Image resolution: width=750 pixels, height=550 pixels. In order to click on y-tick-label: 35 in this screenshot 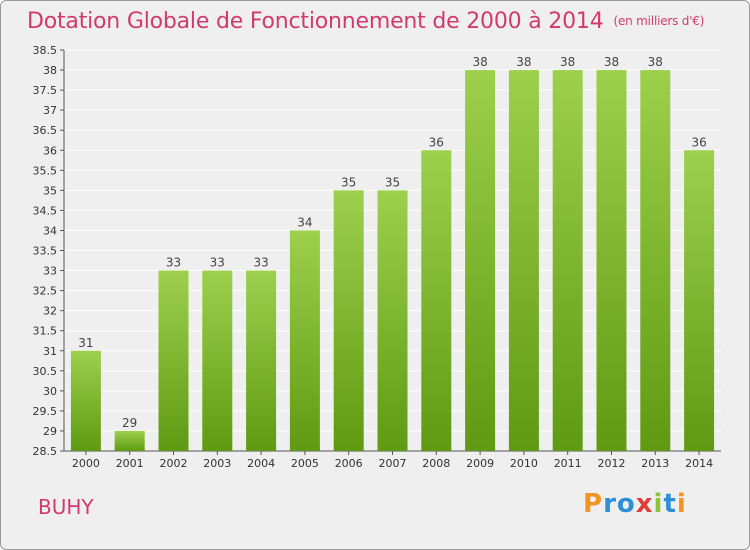, I will do `click(50, 190)`.